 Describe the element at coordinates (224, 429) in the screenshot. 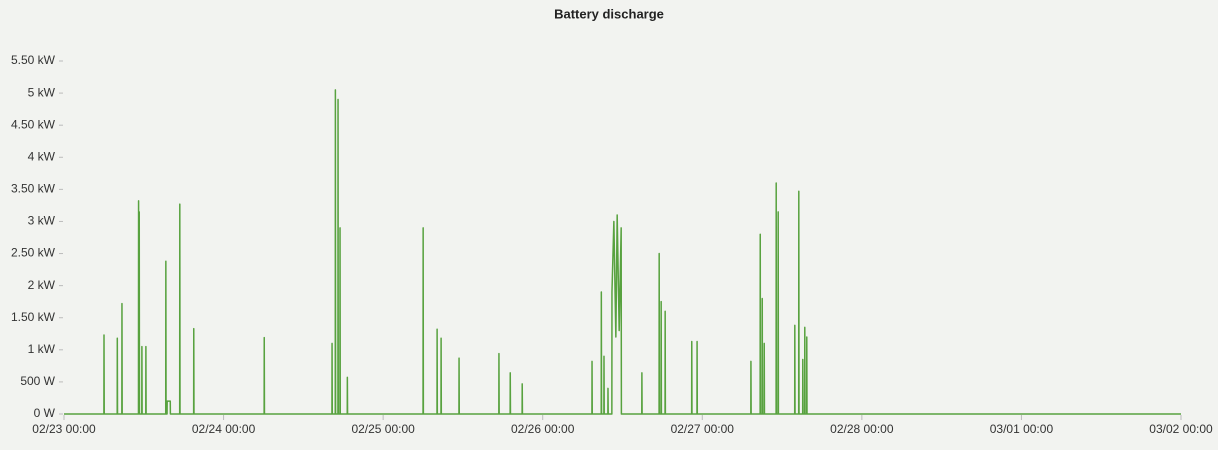

I see `x-tick-label: 02/24 00:00` at that location.